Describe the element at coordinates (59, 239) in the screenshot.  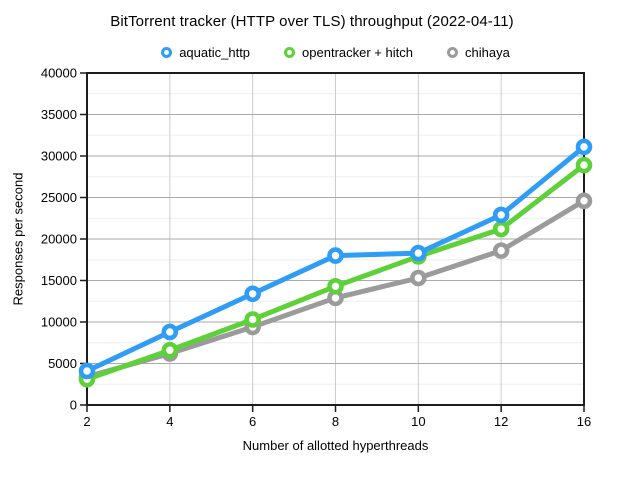
I see `y-tick-label: 20000` at that location.